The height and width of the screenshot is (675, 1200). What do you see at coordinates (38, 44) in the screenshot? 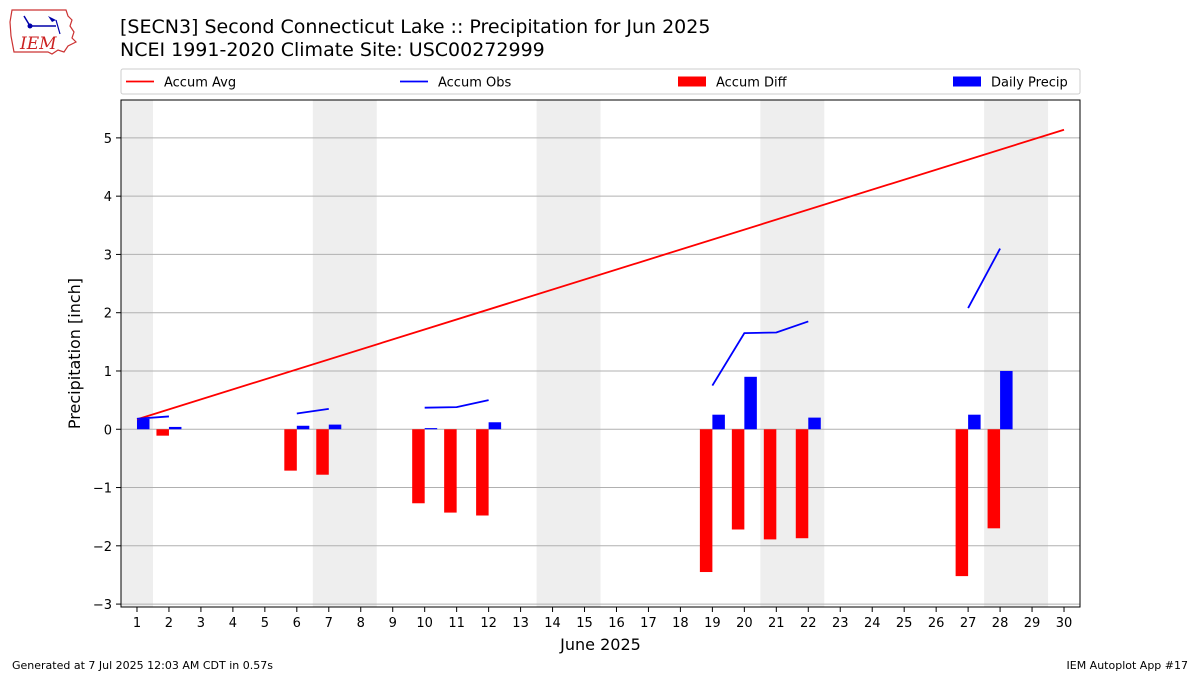
I see `iem-logo-text: IEM` at bounding box center [38, 44].